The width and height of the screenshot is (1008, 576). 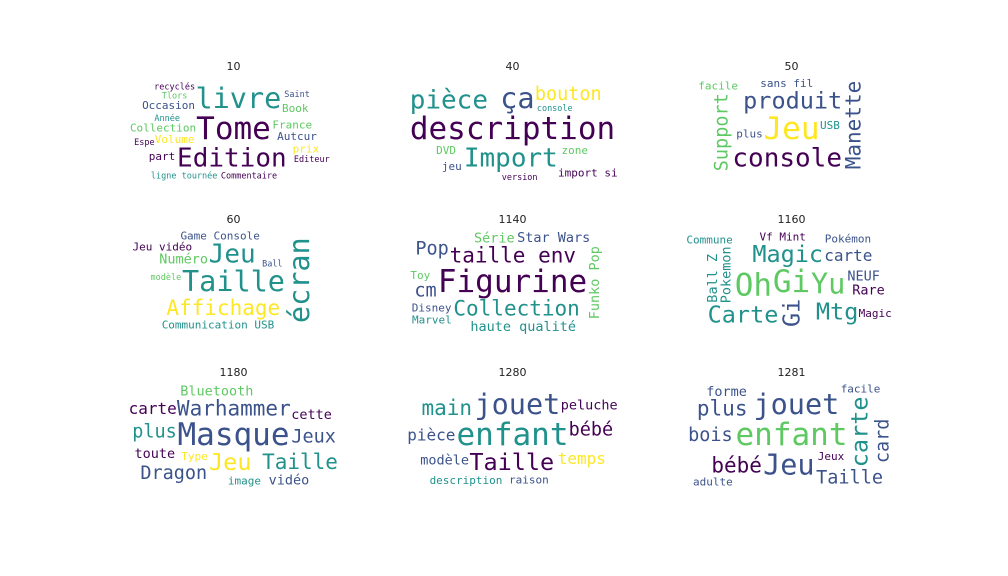 What do you see at coordinates (244, 480) in the screenshot?
I see `cloud-word: image` at bounding box center [244, 480].